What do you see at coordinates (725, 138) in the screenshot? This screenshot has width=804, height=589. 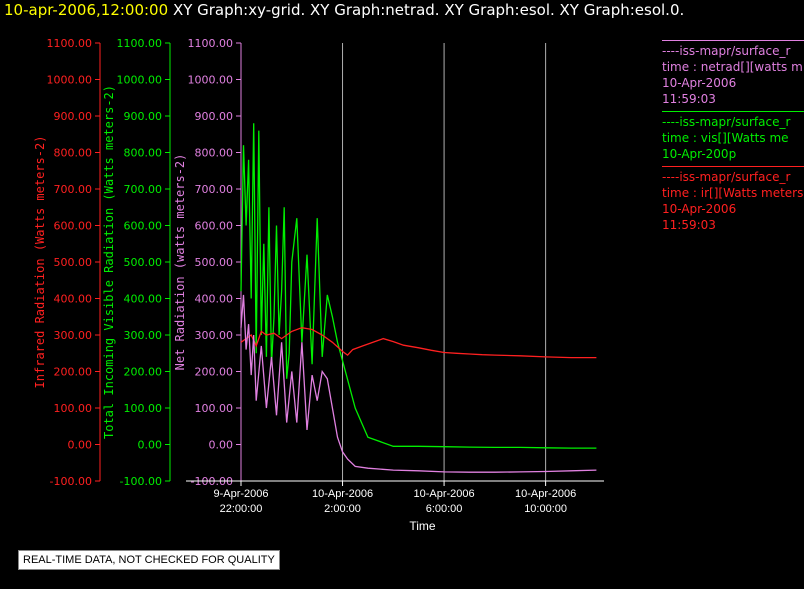 I see `legend-line: time : vis[][Watts me` at bounding box center [725, 138].